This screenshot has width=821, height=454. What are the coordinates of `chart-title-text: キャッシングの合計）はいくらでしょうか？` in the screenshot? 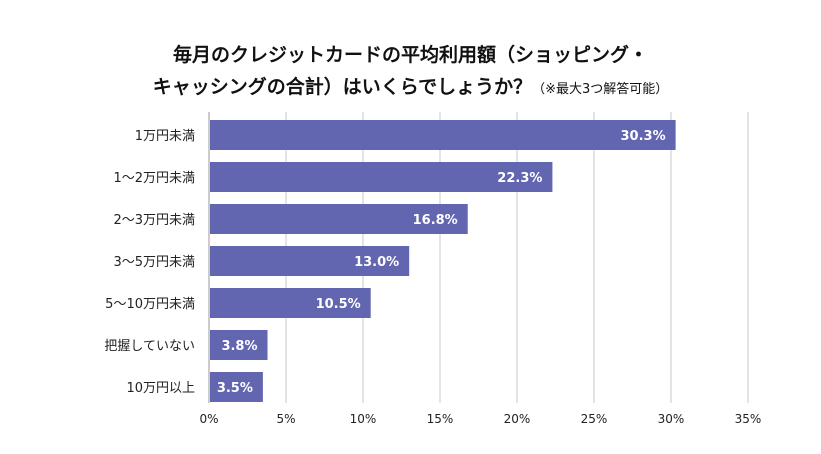 It's located at (342, 87).